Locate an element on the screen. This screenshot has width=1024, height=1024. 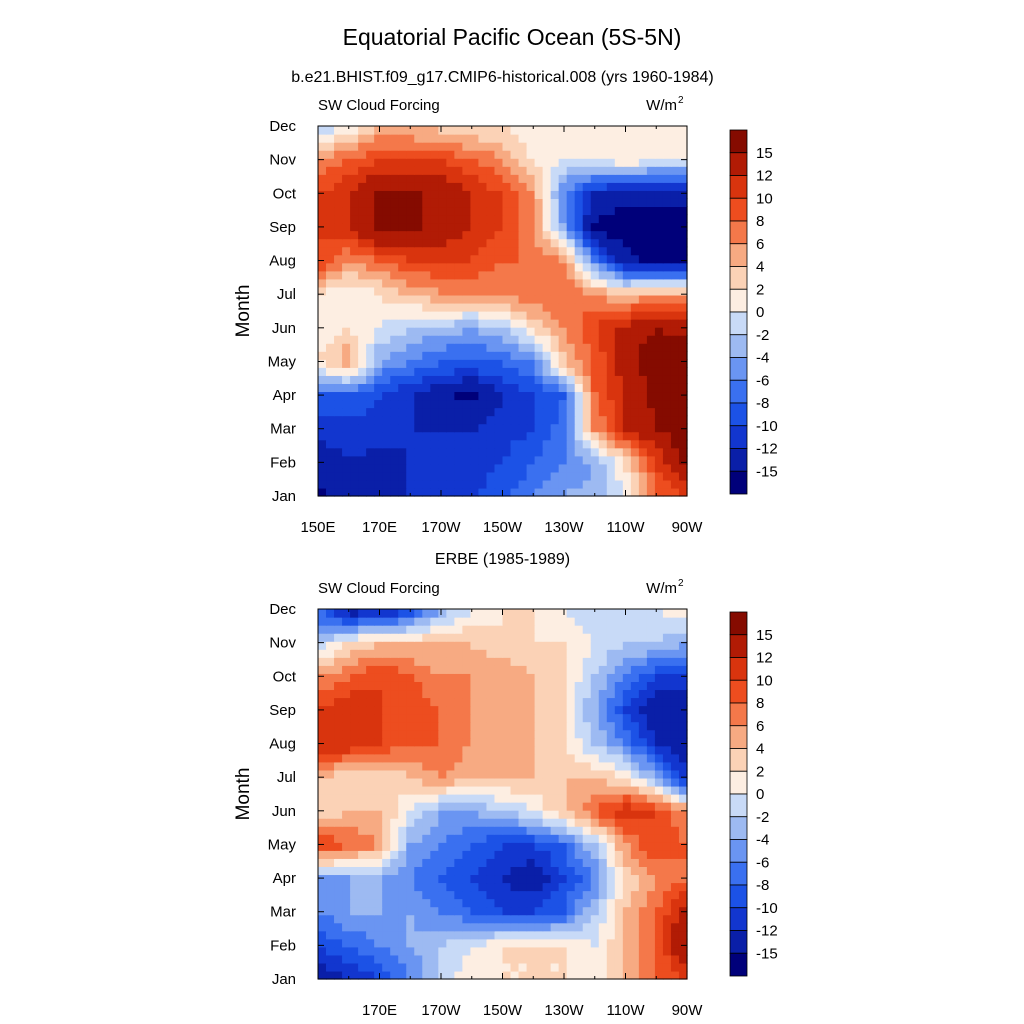
colorbar-swatch is located at coordinates (738, 187).